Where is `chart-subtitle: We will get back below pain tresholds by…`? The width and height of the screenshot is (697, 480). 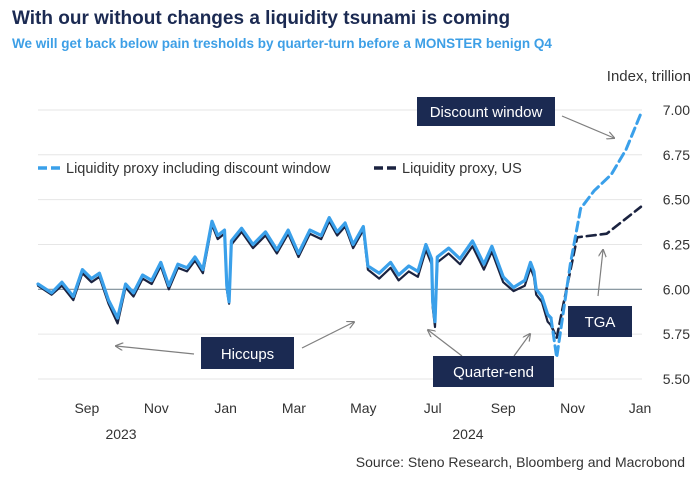 chart-subtitle: We will get back below pain tresholds by… is located at coordinates (282, 43).